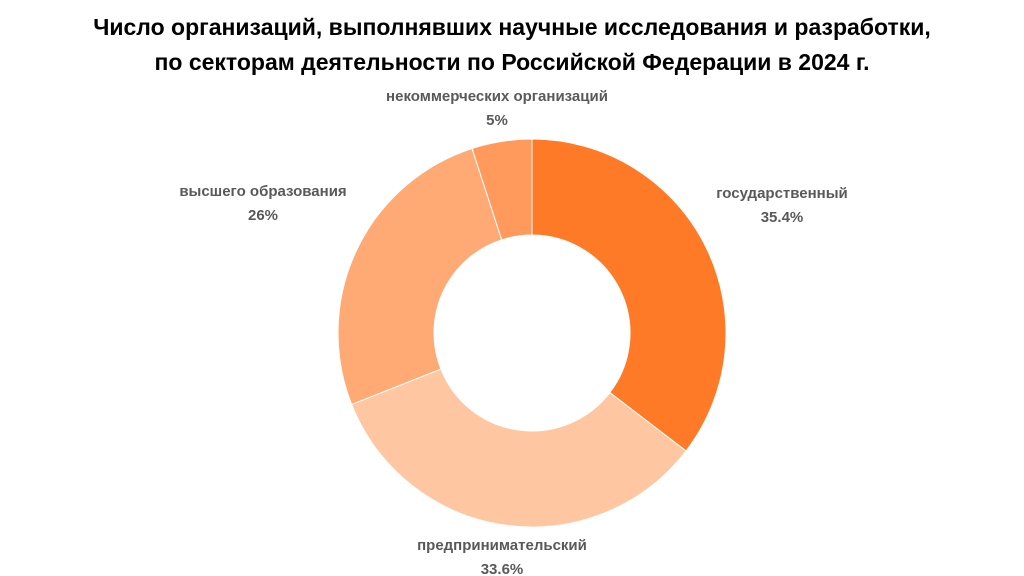 This screenshot has height=576, width=1024. I want to click on slice-value-label-3: 26%, so click(263, 215).